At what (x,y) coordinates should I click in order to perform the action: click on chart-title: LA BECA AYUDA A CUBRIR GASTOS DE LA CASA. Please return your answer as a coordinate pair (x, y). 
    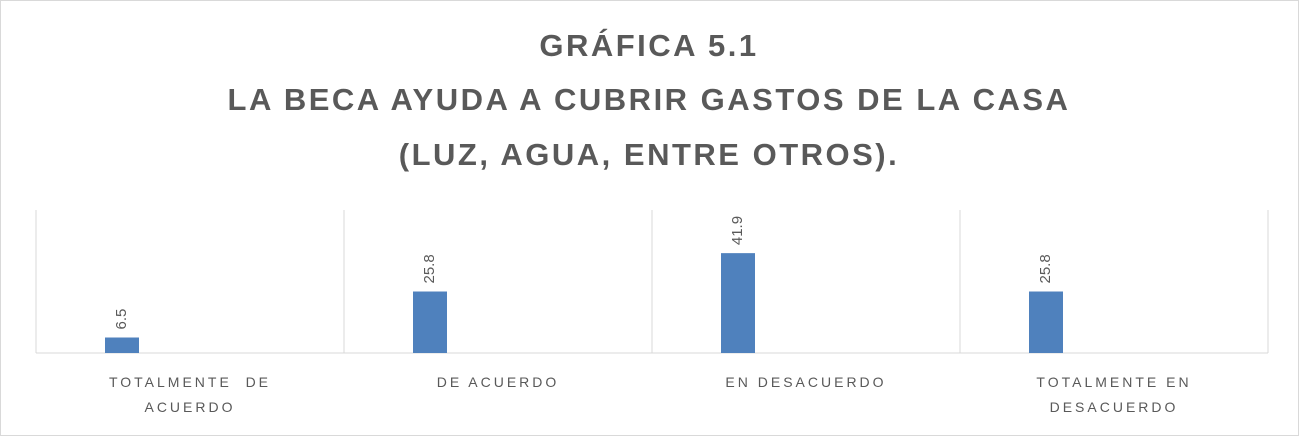
    Looking at the image, I should click on (649, 99).